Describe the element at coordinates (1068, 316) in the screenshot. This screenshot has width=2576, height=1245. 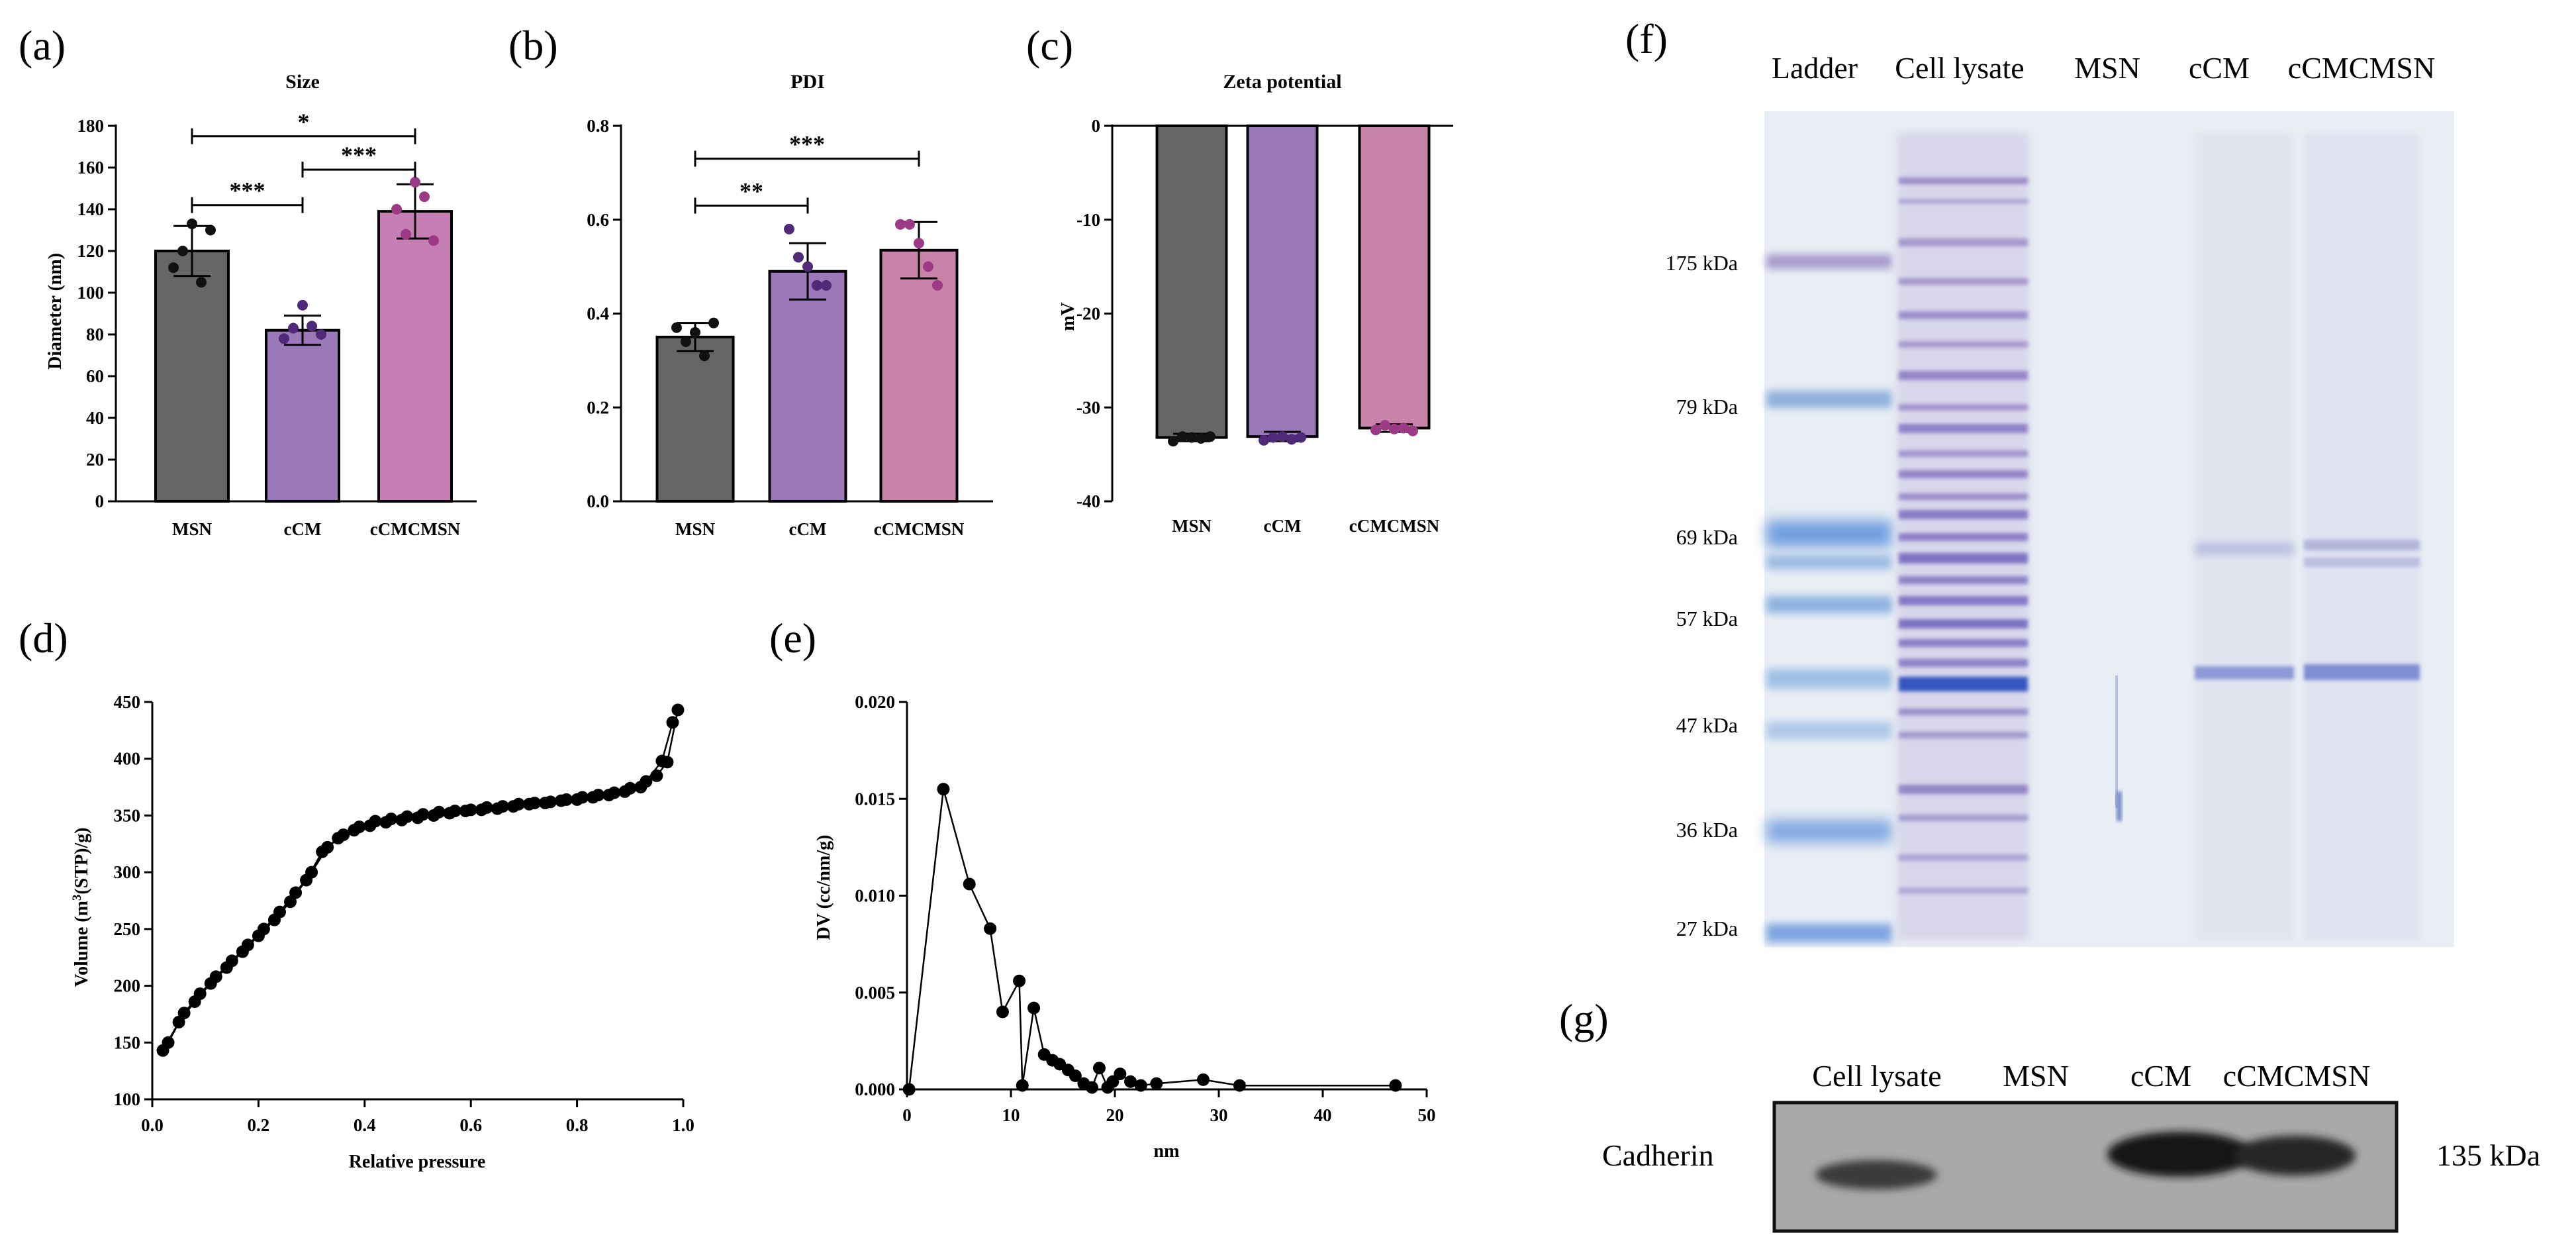
I see `y-axis-label: mV` at that location.